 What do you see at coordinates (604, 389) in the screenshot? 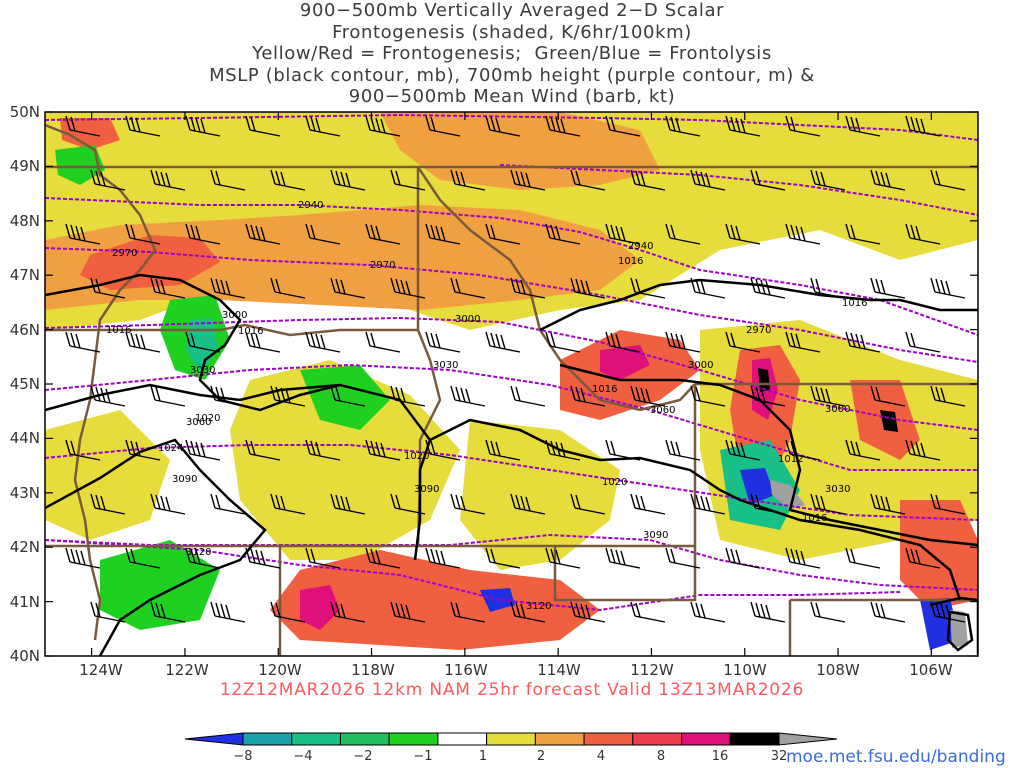
I see `mslp-label-1016-id: 1016` at bounding box center [604, 389].